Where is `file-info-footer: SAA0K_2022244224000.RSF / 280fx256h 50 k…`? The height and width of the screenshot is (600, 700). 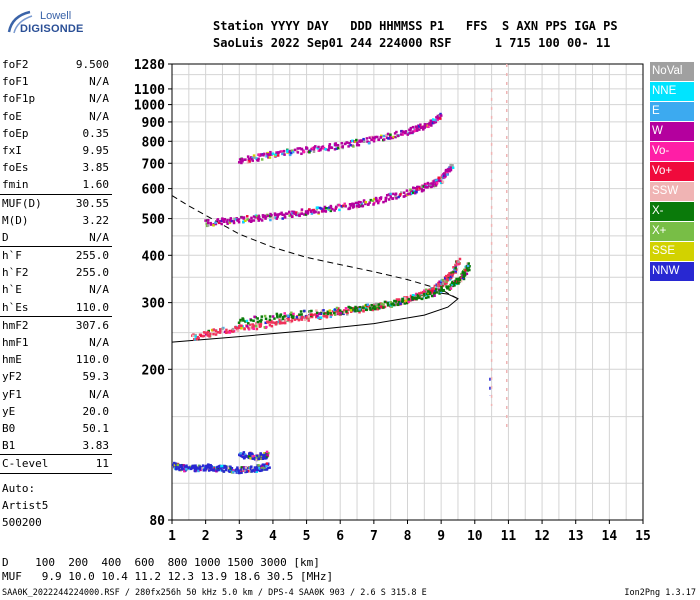 file-info-footer: SAA0K_2022244224000.RSF / 280fx256h 50 k… is located at coordinates (214, 593).